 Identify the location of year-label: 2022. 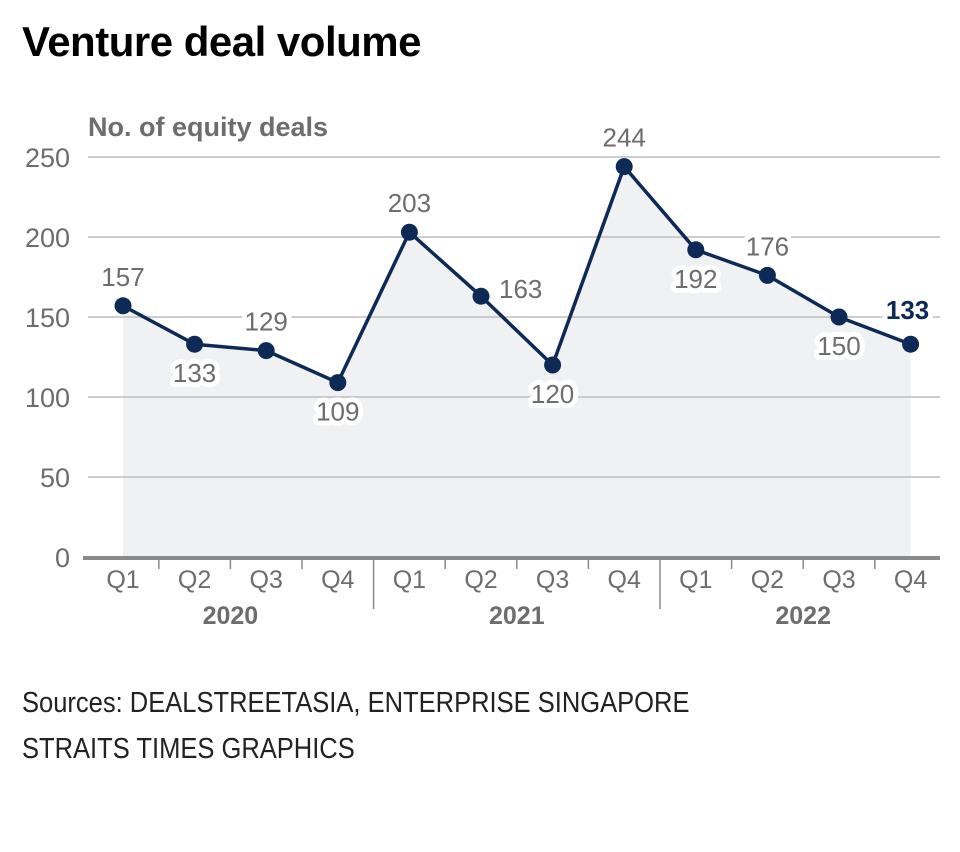
(803, 616).